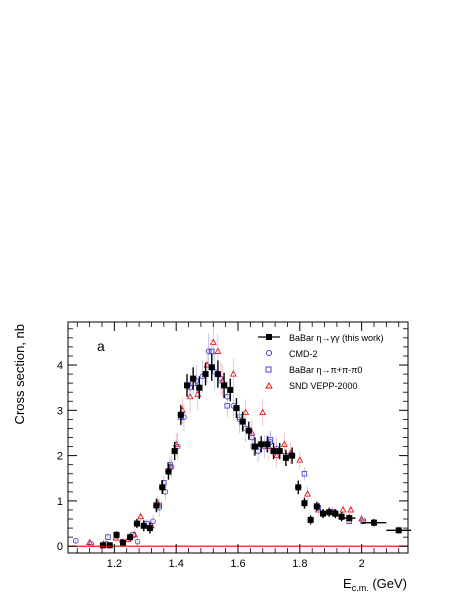 Image resolution: width=463 pixels, height=604 pixels. Describe the element at coordinates (269, 353) in the screenshot. I see `legend-marker-cmd2` at that location.